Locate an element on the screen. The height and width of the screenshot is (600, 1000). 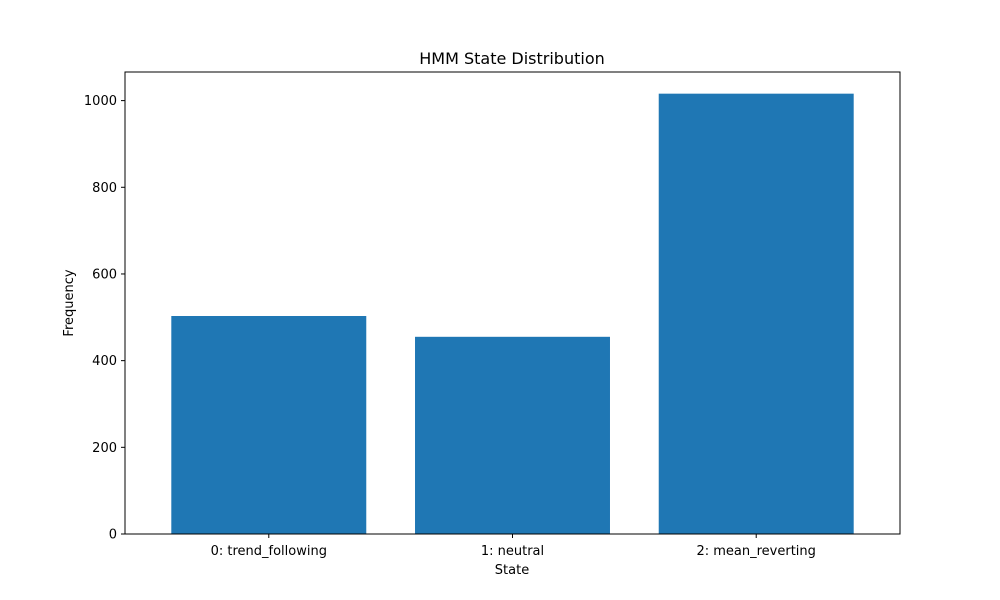
x-tick-label: 0: trend_following is located at coordinates (269, 551).